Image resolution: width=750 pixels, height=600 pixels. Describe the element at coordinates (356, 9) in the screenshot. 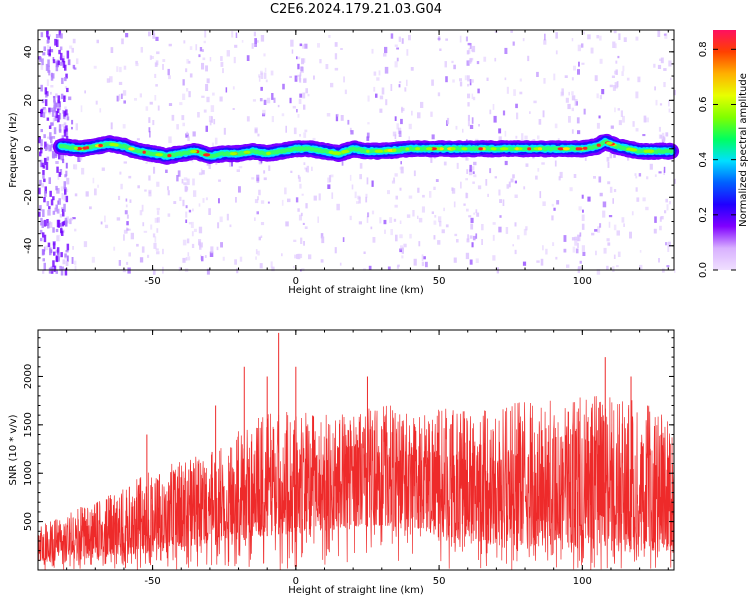

I see `chart-title: C2E6.2024.179.21.03.G04` at that location.